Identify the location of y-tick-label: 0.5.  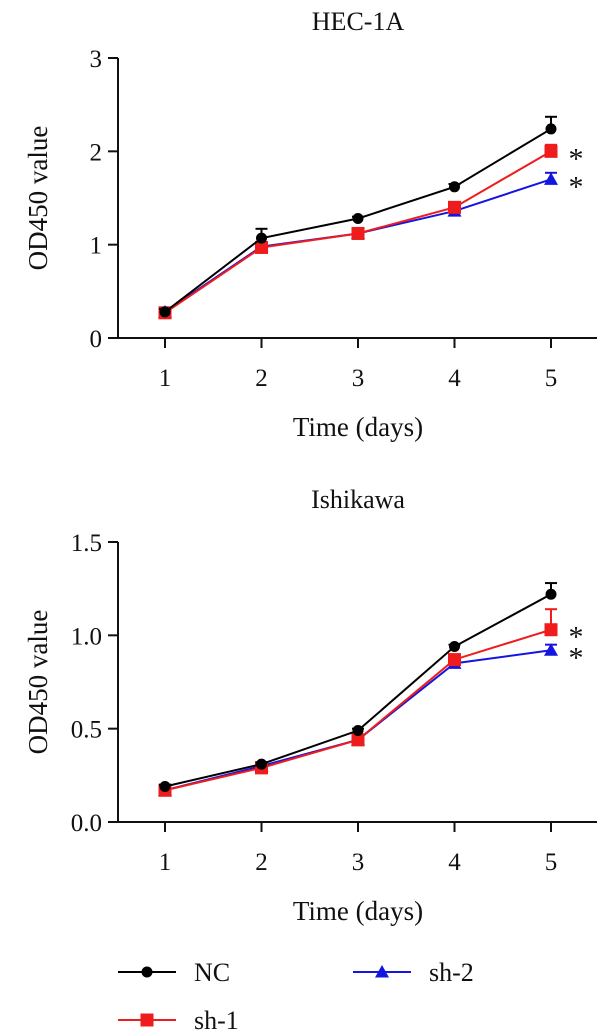
(86, 730).